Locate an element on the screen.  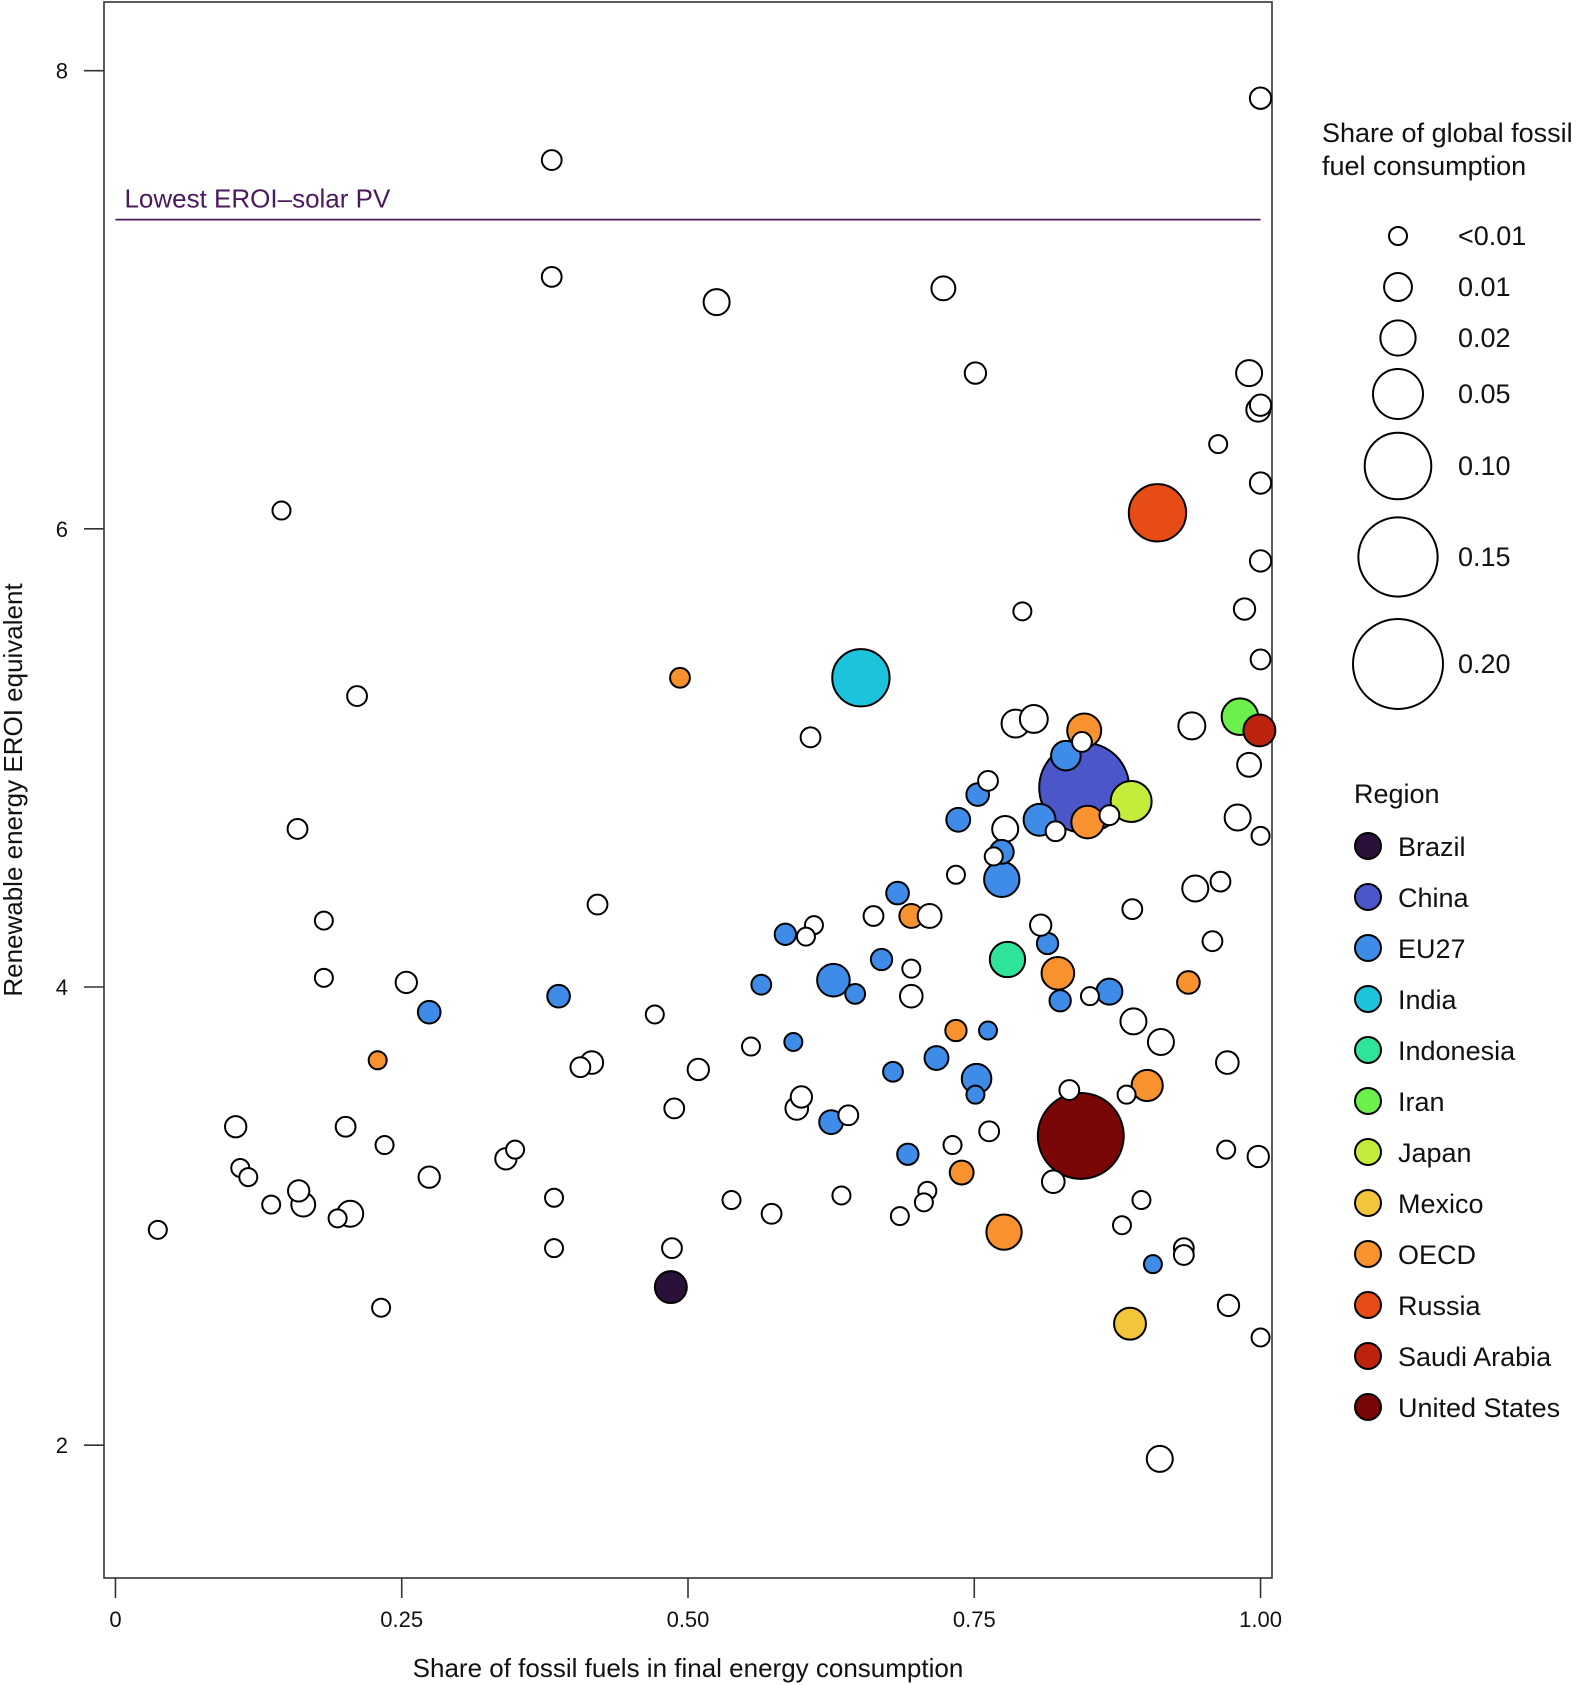
y-tick-label: 8 is located at coordinates (62, 71).